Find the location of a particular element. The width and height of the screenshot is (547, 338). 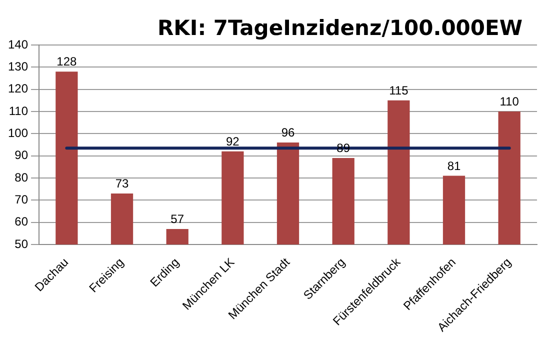

data-label: 92 is located at coordinates (233, 141).